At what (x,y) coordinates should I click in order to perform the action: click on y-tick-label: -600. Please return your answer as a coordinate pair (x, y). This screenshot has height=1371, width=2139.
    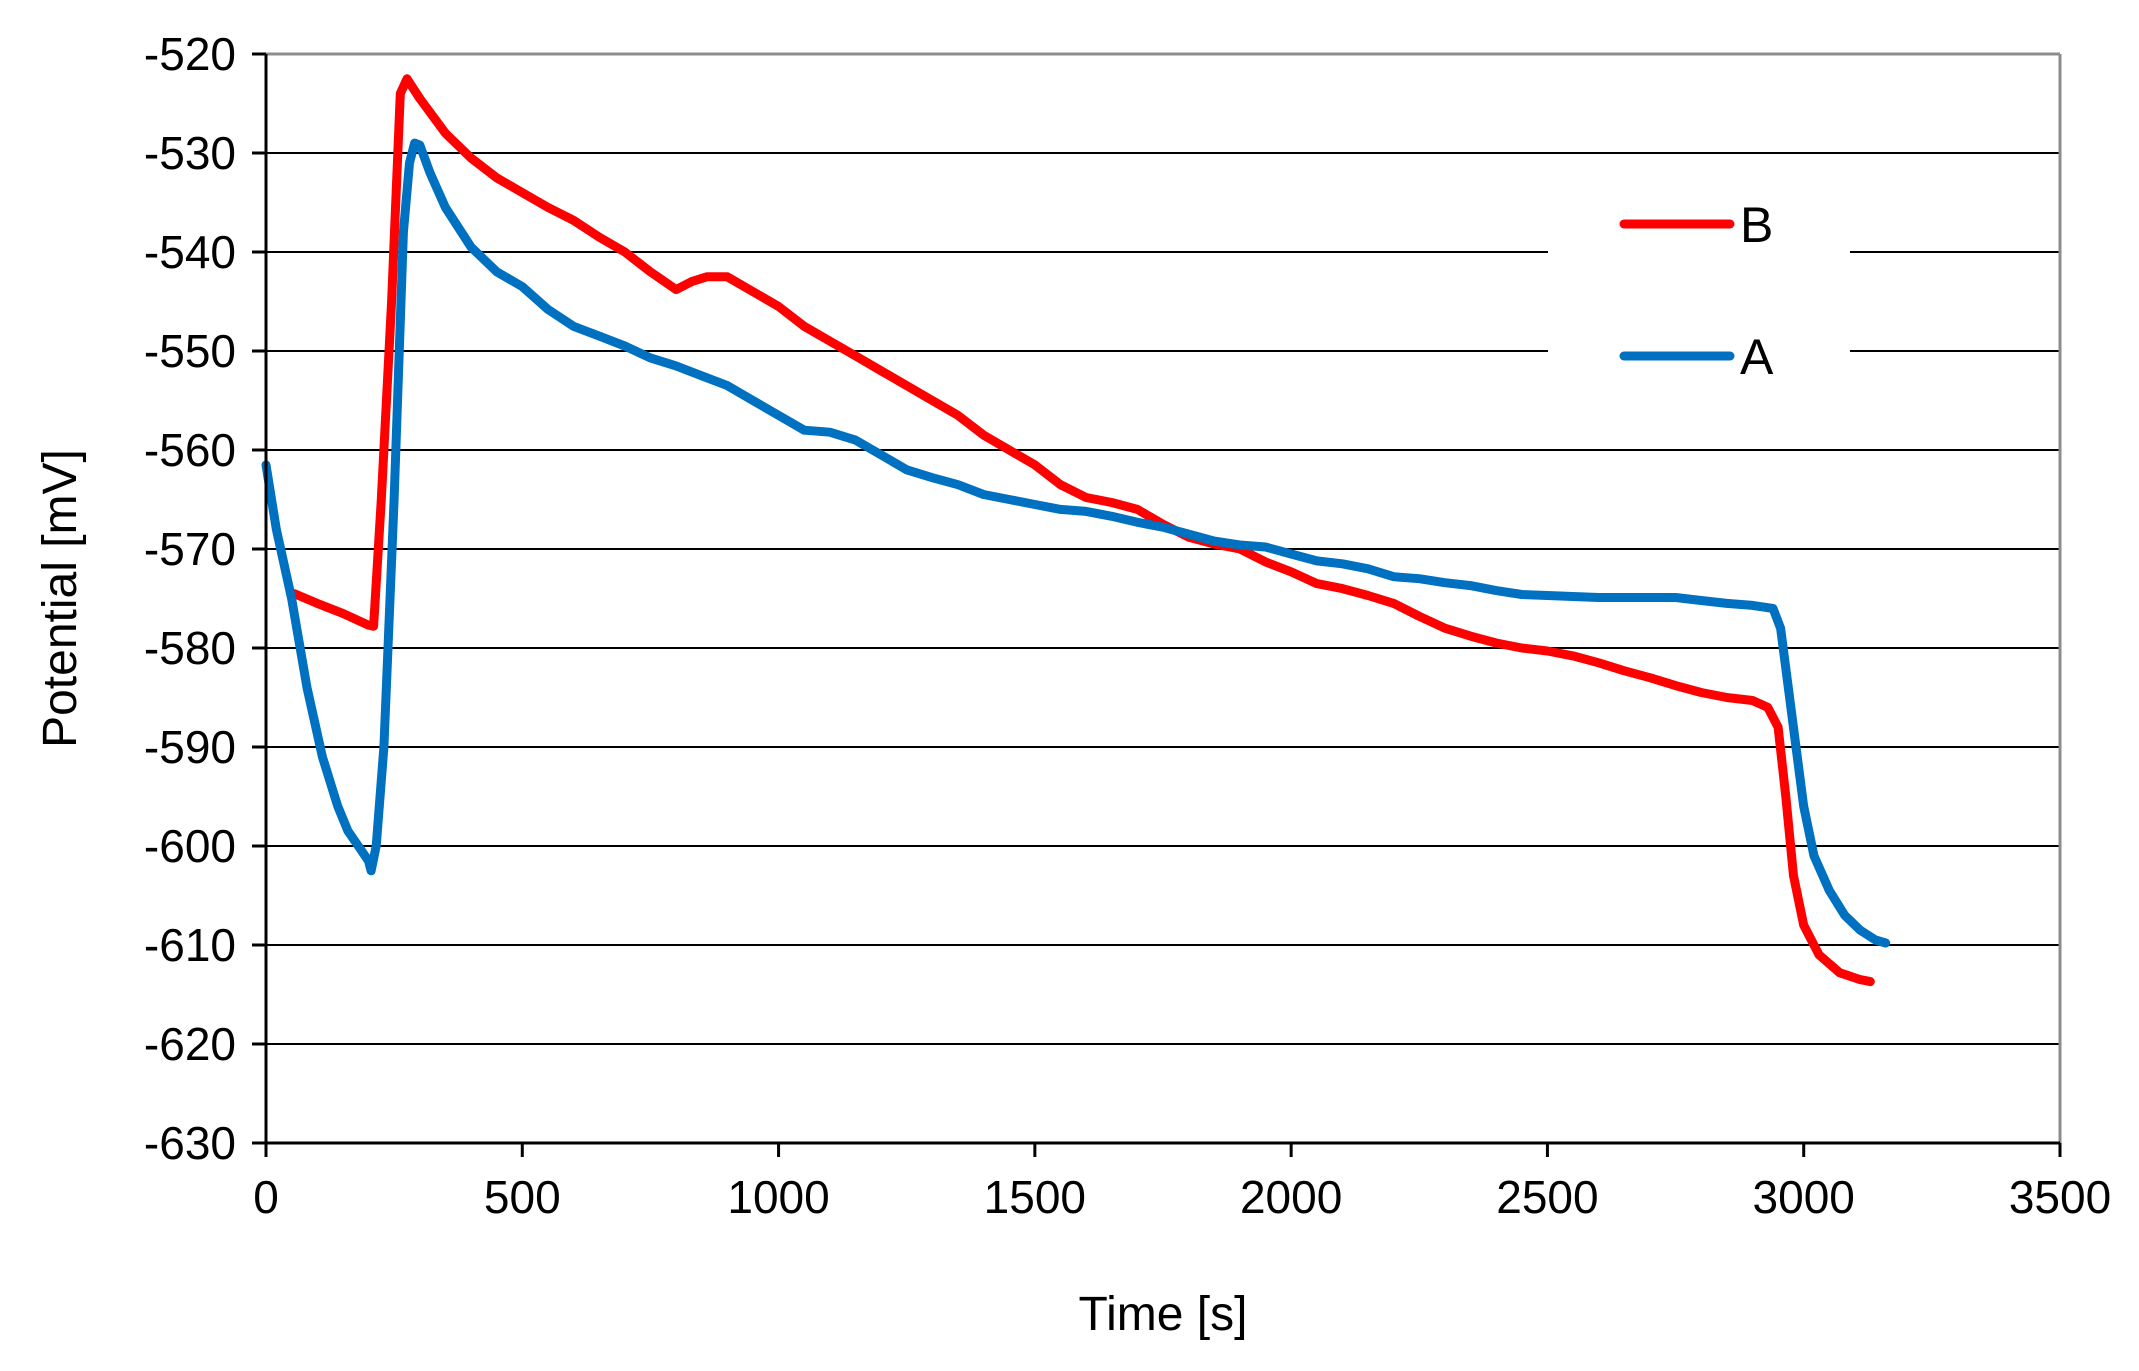
    Looking at the image, I should click on (190, 846).